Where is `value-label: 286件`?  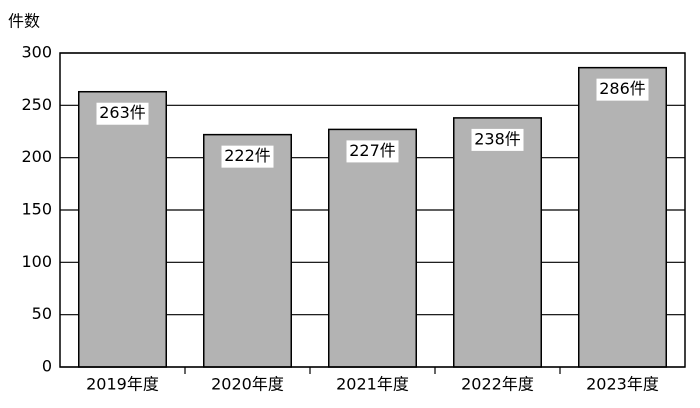 value-label: 286件 is located at coordinates (622, 88).